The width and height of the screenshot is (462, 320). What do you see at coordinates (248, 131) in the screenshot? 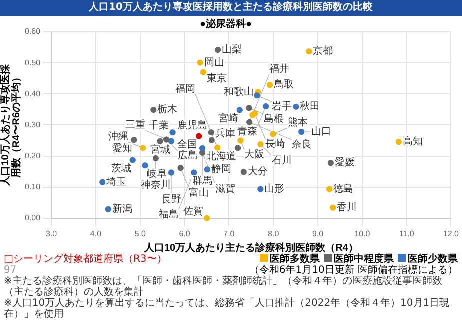
I see `annotation: 青森` at bounding box center [248, 131].